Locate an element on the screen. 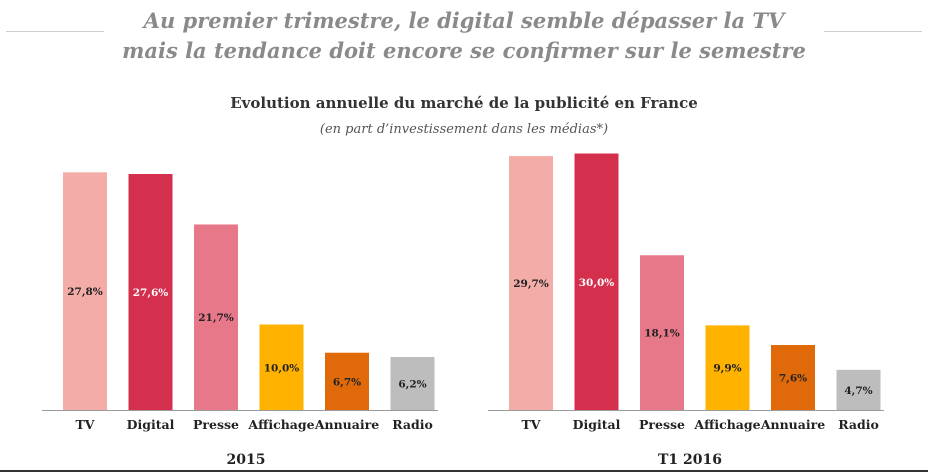 The image size is (928, 472). chart-1-data-label-annuaire: 6,7% is located at coordinates (347, 382).